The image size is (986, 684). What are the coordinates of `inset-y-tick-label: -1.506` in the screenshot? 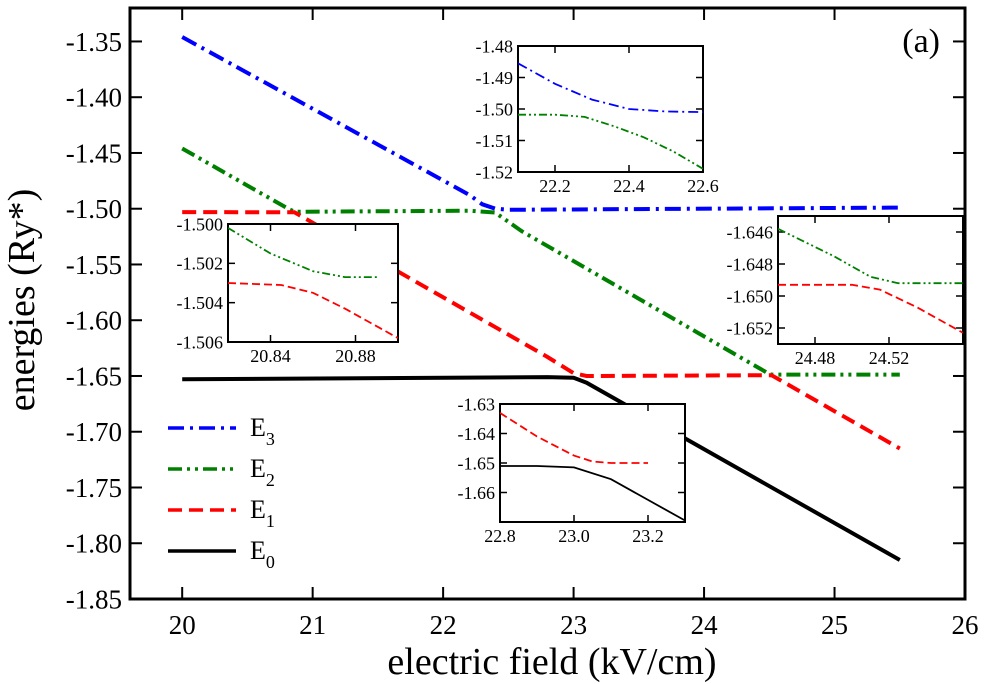 It's located at (200, 342).